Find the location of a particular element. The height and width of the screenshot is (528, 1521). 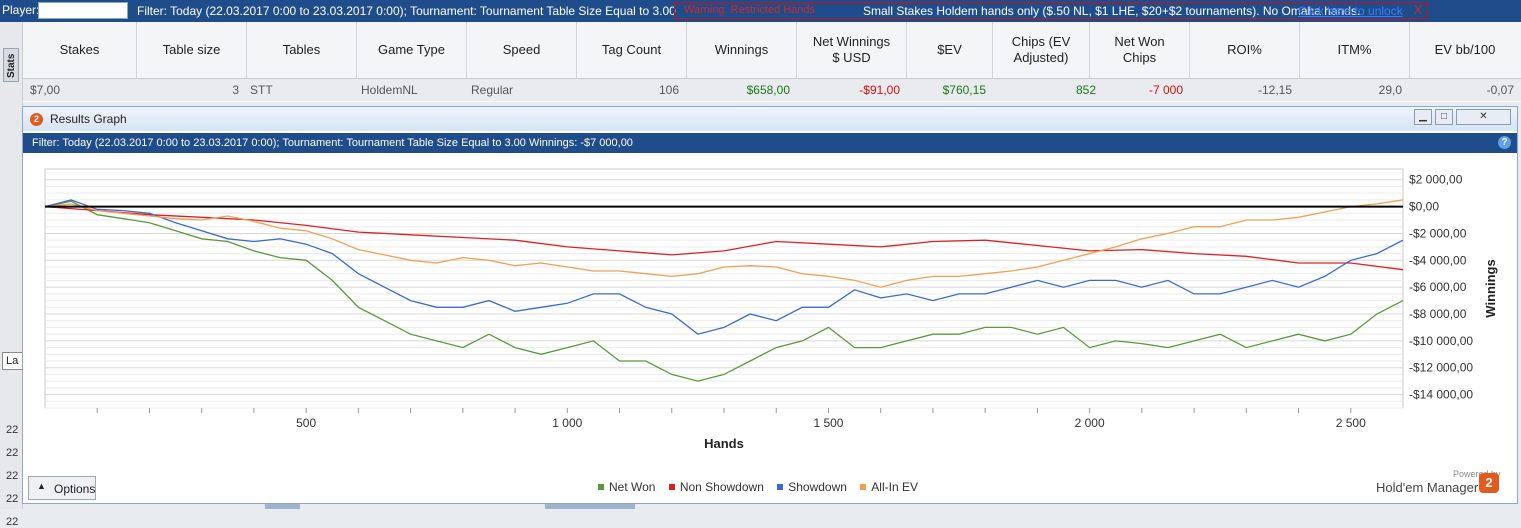

cell-net-winnings: -$91,00 is located at coordinates (879, 90).